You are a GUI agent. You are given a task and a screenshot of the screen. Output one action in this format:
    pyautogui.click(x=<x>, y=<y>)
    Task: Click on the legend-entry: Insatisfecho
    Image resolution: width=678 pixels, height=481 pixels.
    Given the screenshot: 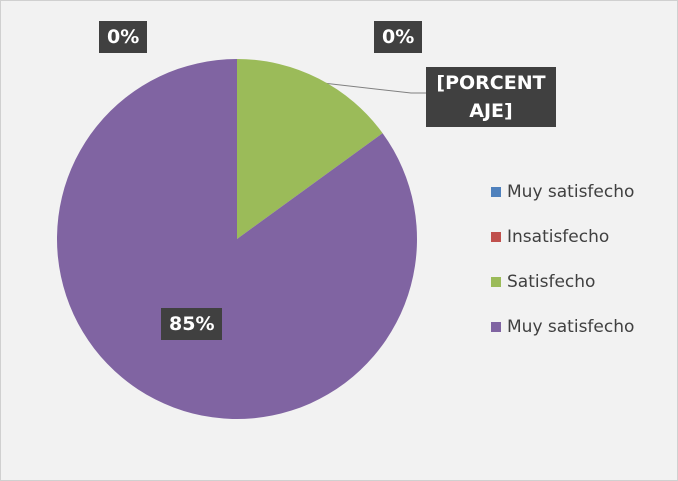 What is the action you would take?
    pyautogui.click(x=550, y=237)
    